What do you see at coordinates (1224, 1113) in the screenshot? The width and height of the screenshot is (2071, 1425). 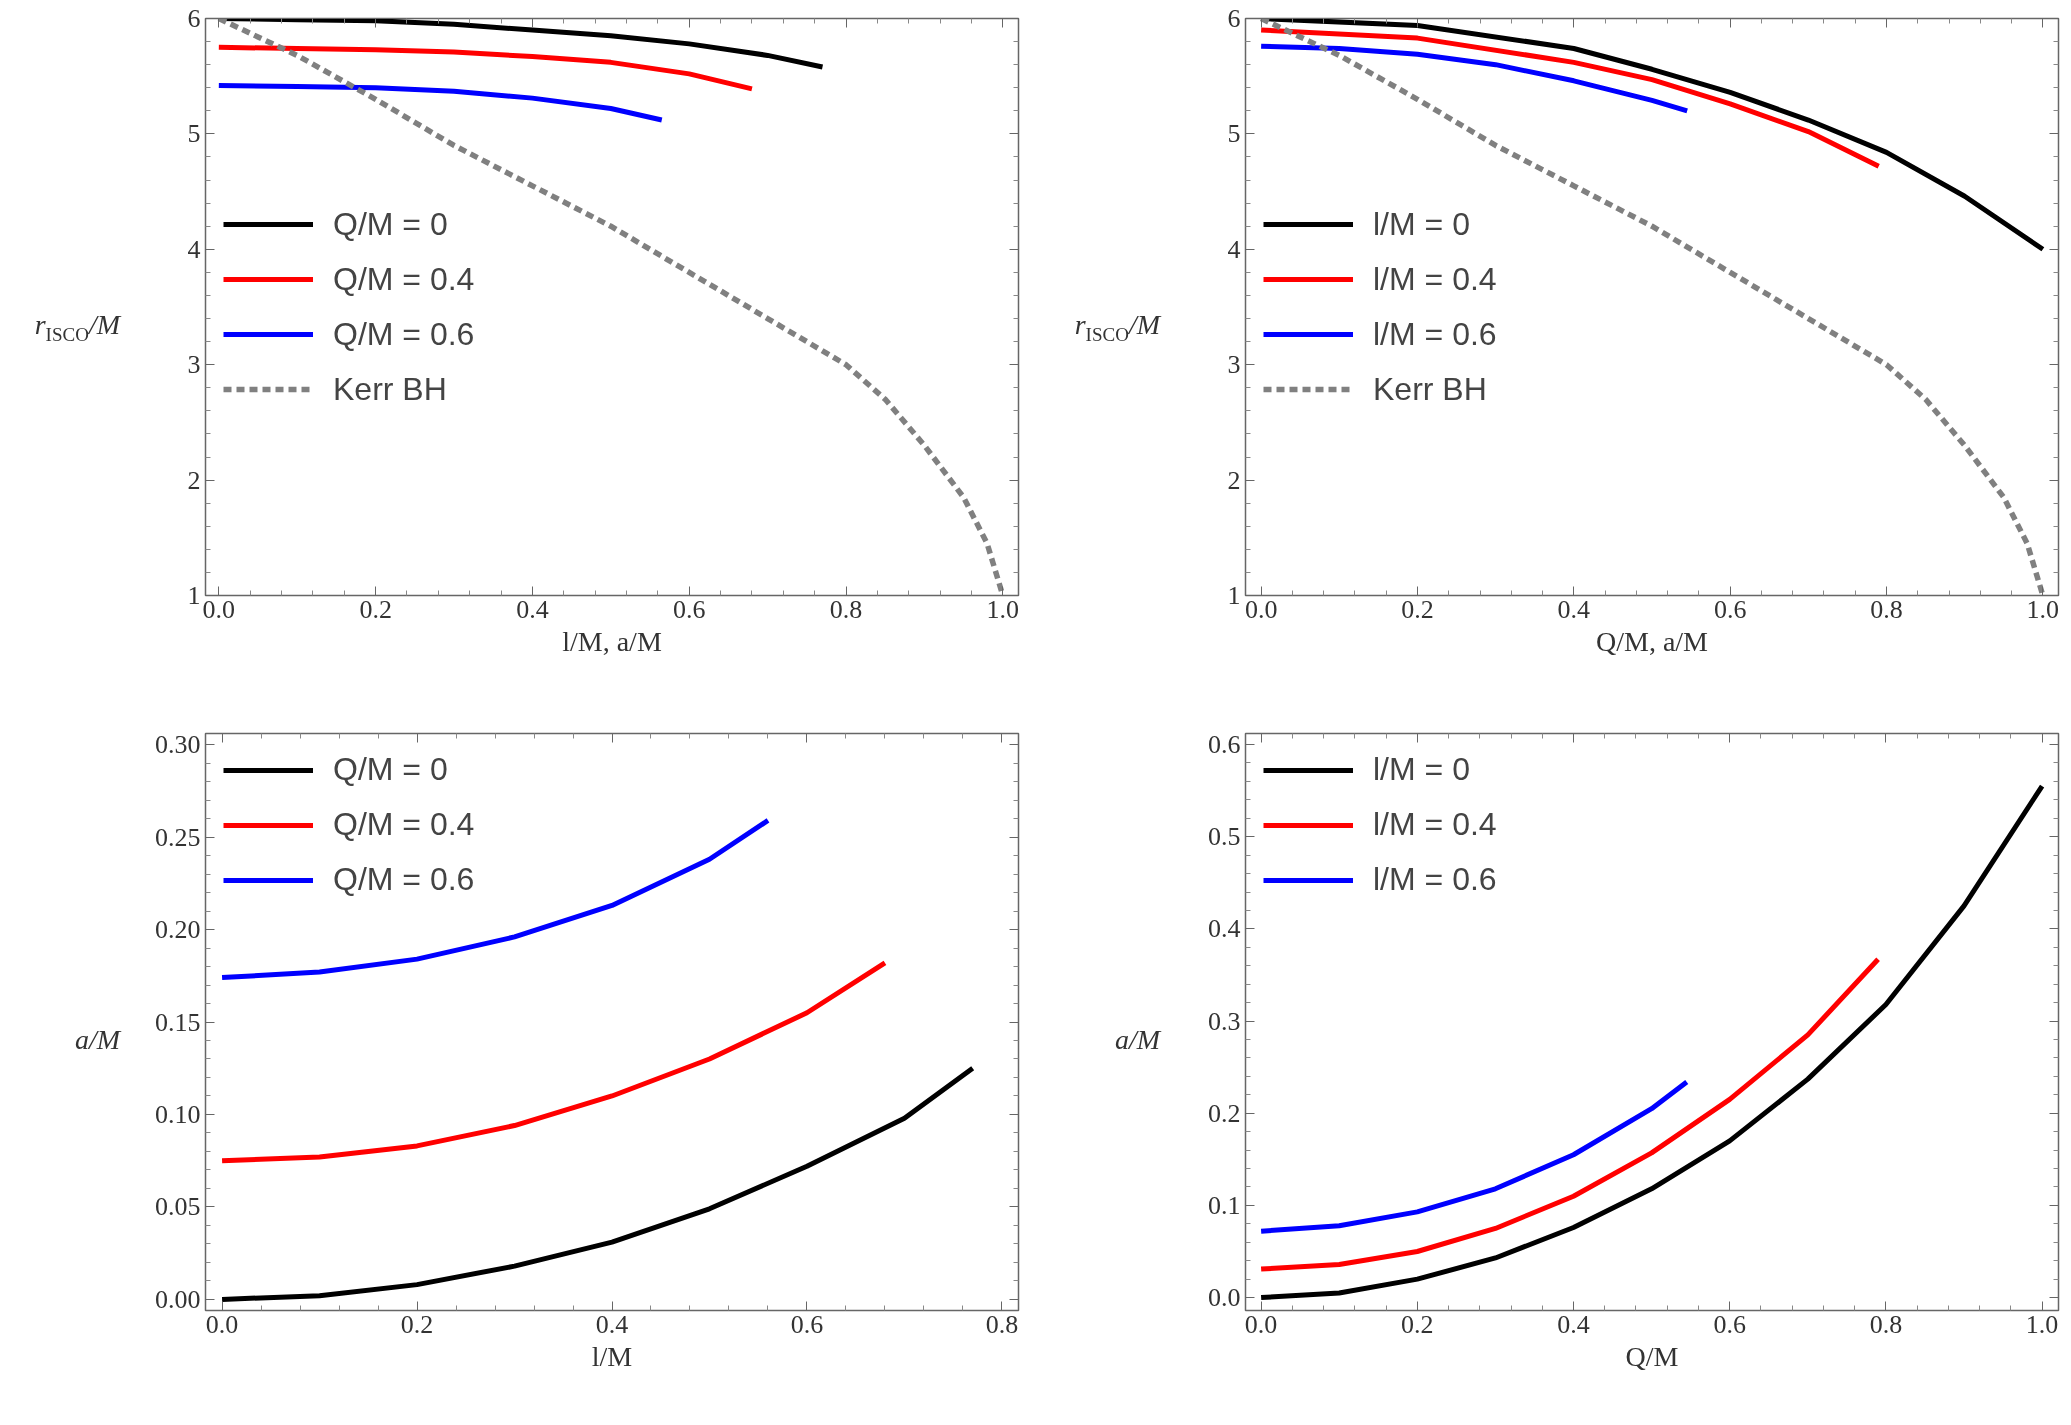 I see `y-tick-label: 0.2` at bounding box center [1224, 1113].